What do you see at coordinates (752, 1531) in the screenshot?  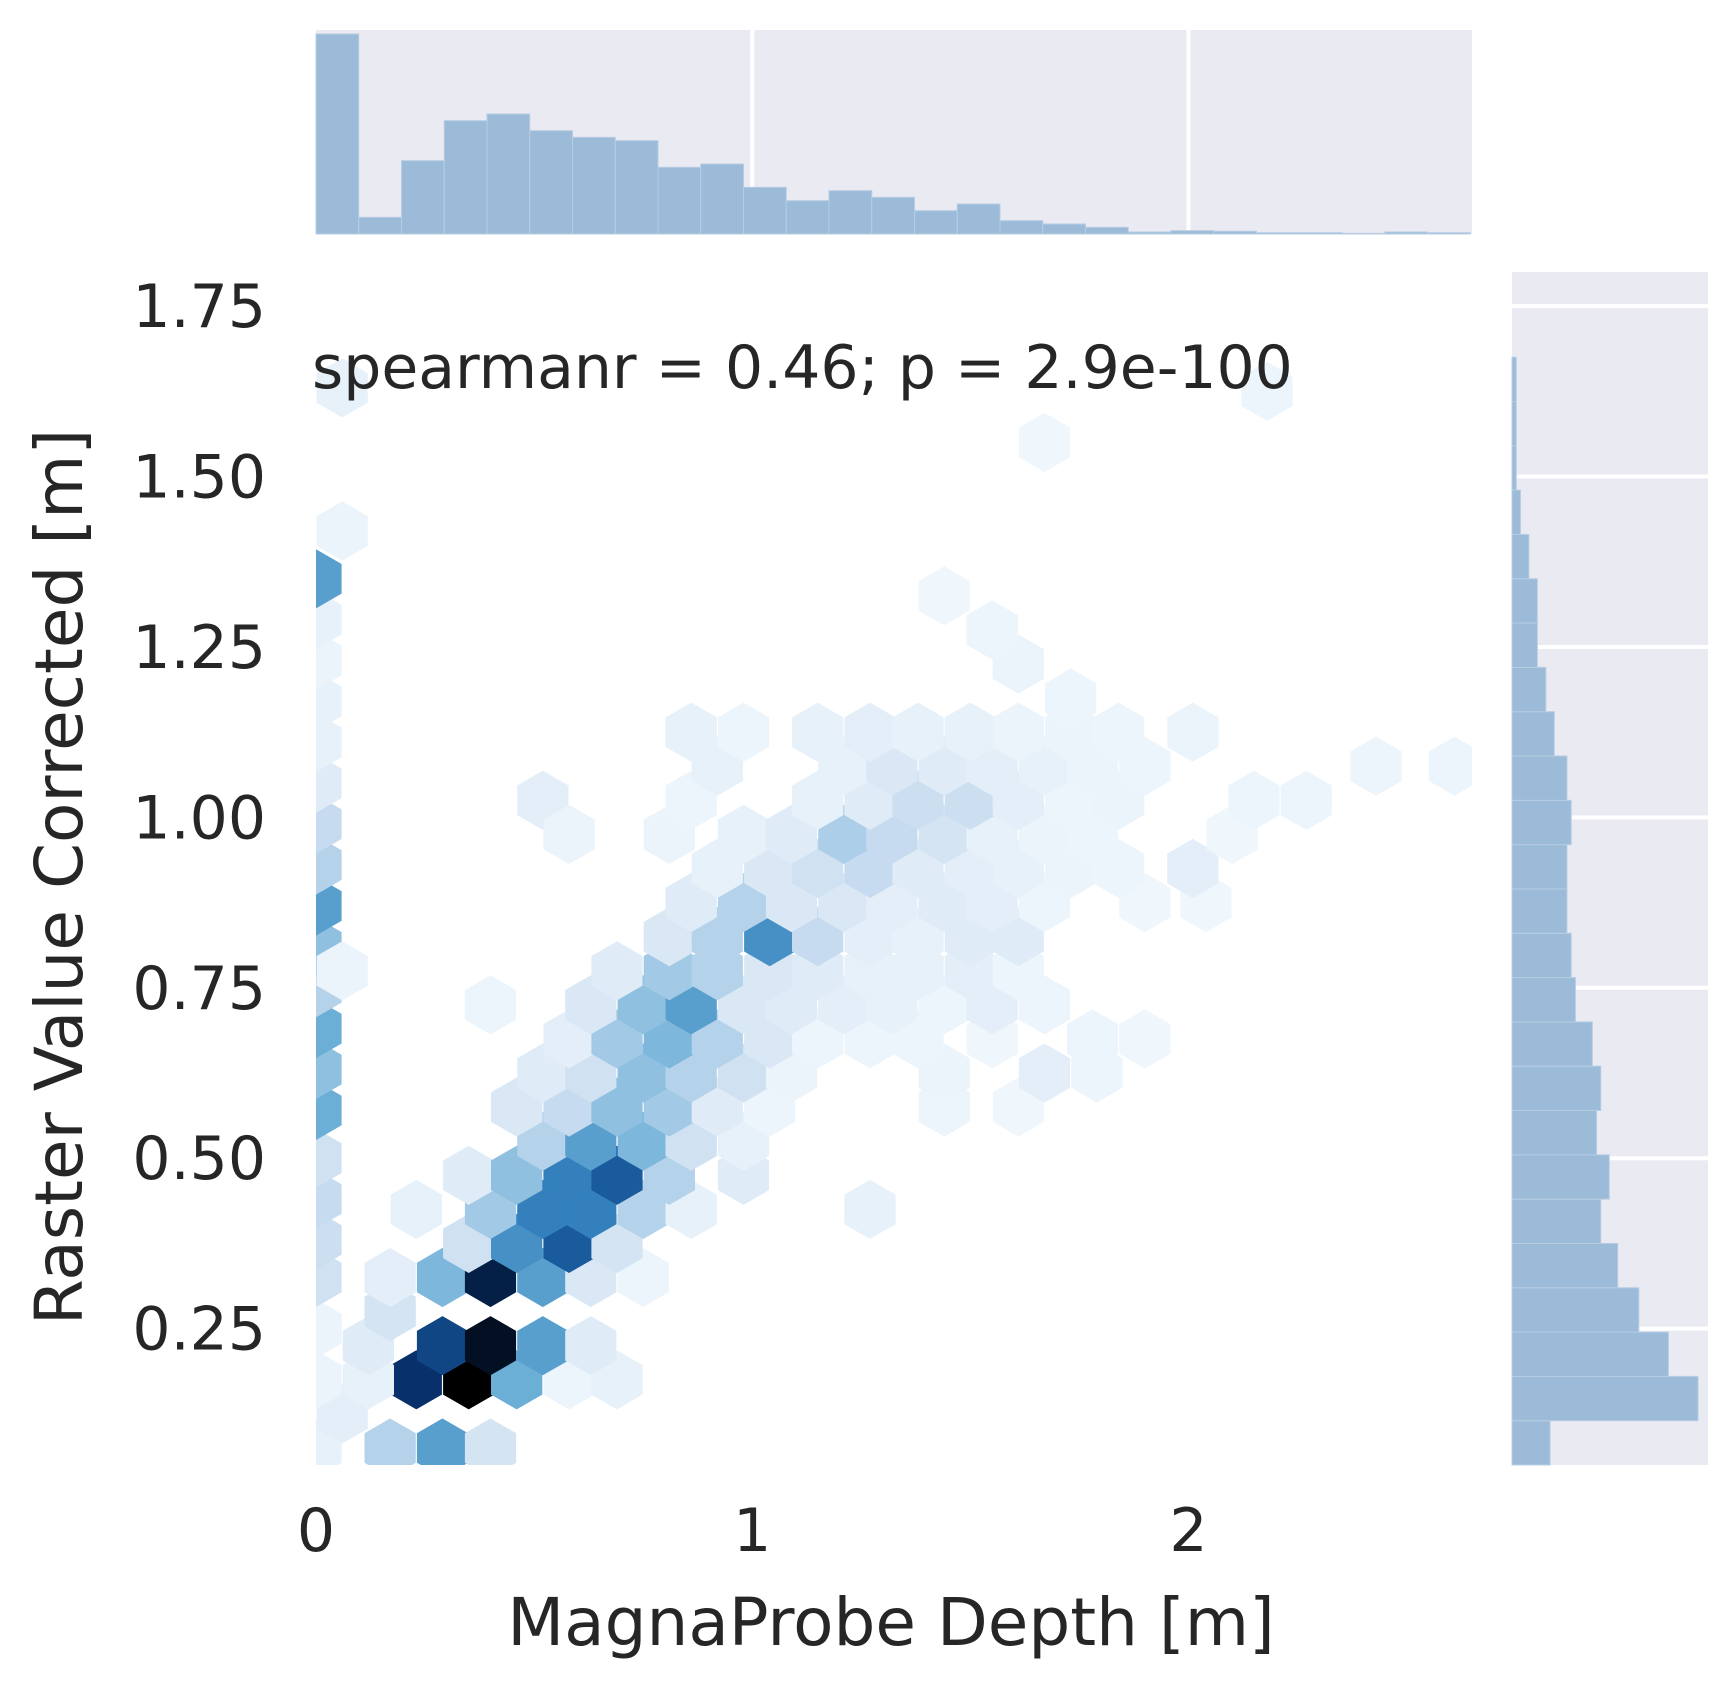 I see `x-tick-label: 1` at bounding box center [752, 1531].